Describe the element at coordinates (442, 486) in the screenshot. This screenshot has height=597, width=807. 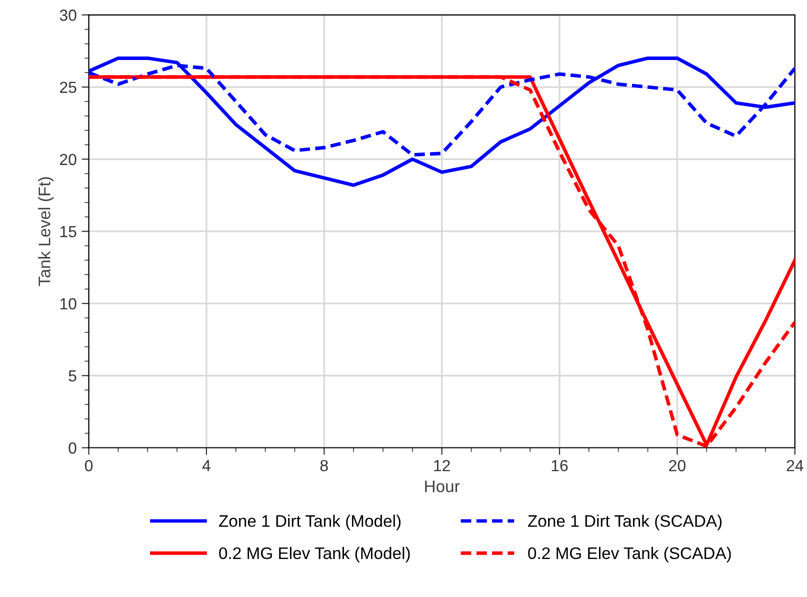
I see `x-axis-title: Hour` at that location.